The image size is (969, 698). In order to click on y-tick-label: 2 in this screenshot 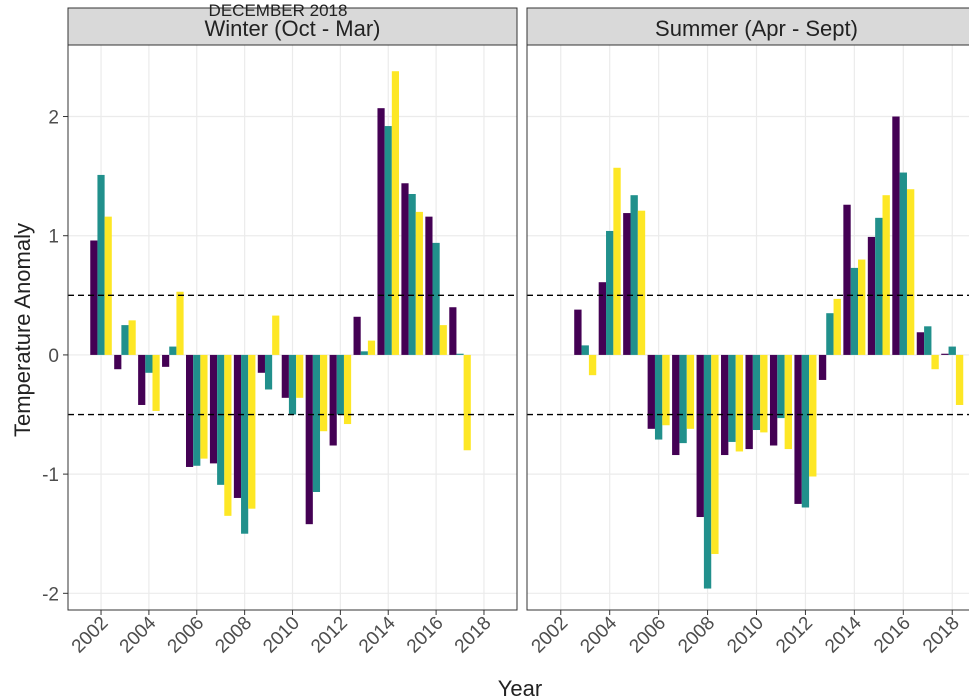, I will do `click(53, 118)`.